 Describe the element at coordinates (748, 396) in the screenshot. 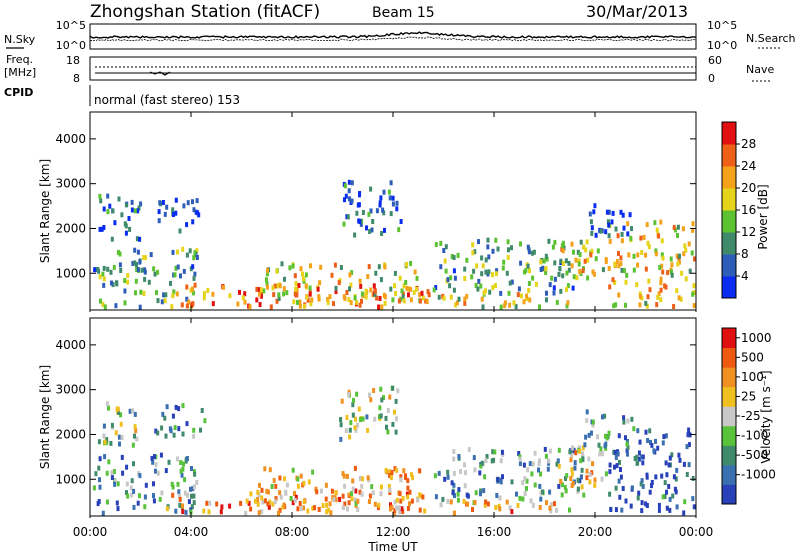

I see `colorbar-tick-label: 25` at that location.